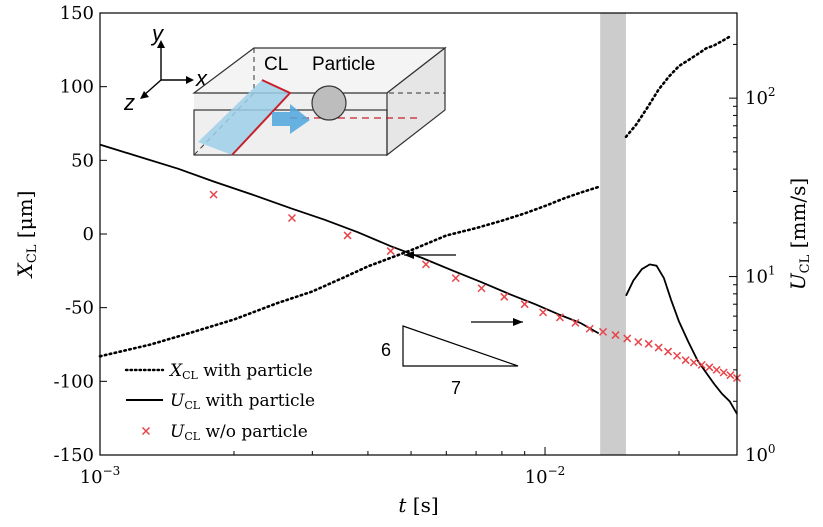 The width and height of the screenshot is (823, 527). Describe the element at coordinates (760, 97) in the screenshot. I see `y-right-tick-label: 10²` at that location.